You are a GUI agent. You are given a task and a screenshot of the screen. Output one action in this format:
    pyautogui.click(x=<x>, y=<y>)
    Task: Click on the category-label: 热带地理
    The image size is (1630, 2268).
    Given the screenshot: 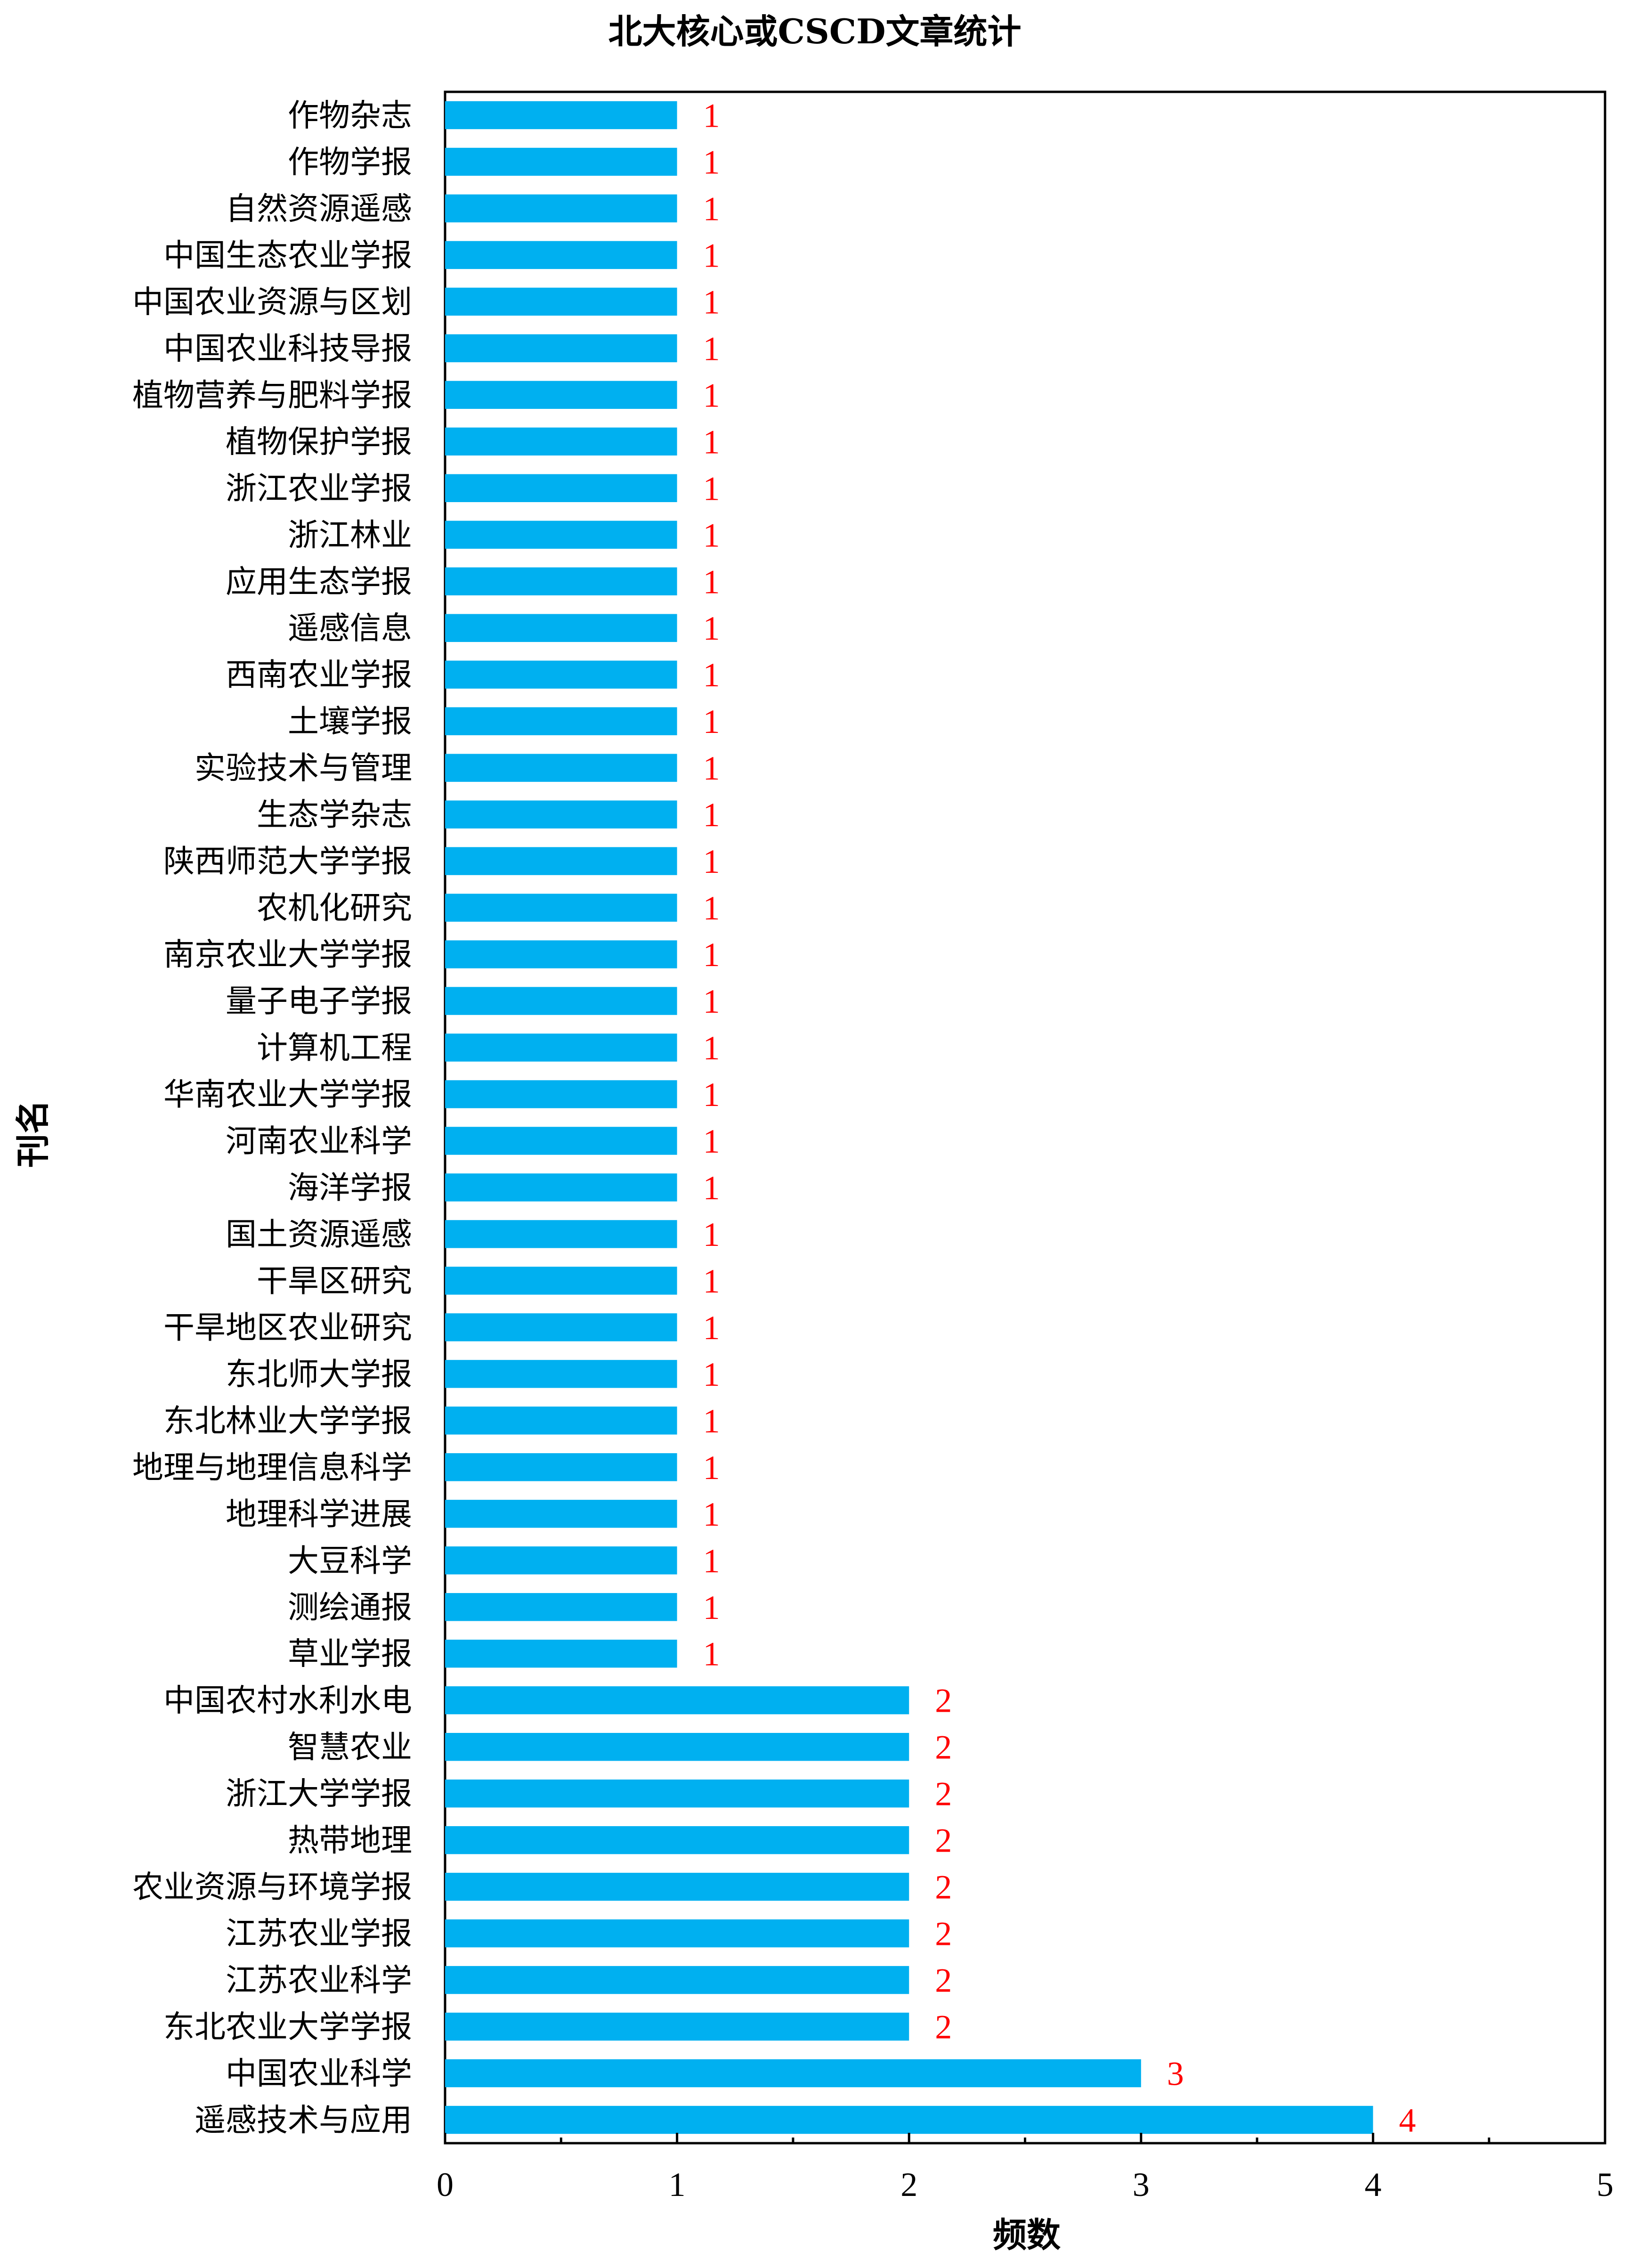 What is the action you would take?
    pyautogui.click(x=350, y=1840)
    